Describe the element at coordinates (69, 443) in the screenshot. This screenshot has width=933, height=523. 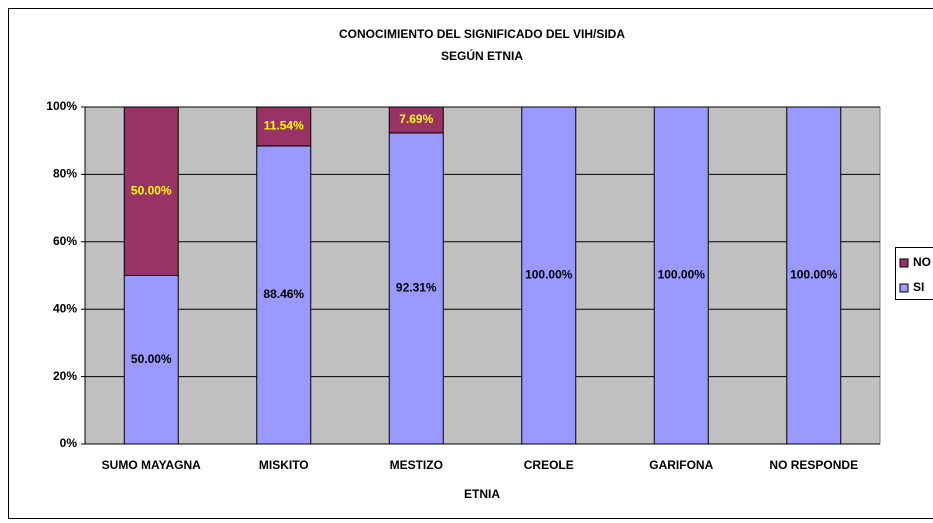
I see `y-tick-label: 0%` at that location.